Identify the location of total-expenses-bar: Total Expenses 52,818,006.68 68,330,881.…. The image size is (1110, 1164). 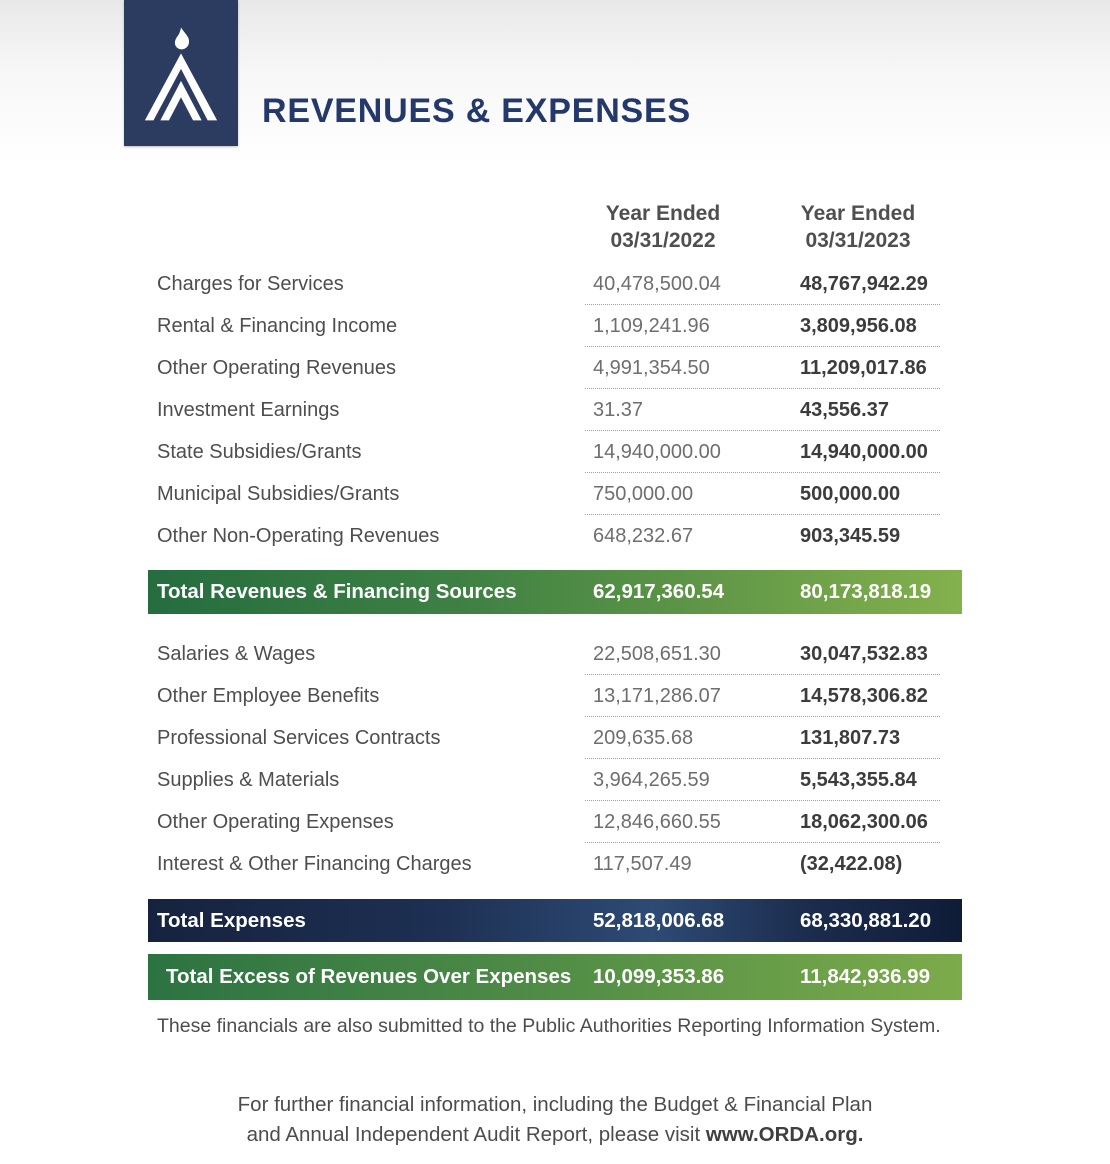
(555, 920).